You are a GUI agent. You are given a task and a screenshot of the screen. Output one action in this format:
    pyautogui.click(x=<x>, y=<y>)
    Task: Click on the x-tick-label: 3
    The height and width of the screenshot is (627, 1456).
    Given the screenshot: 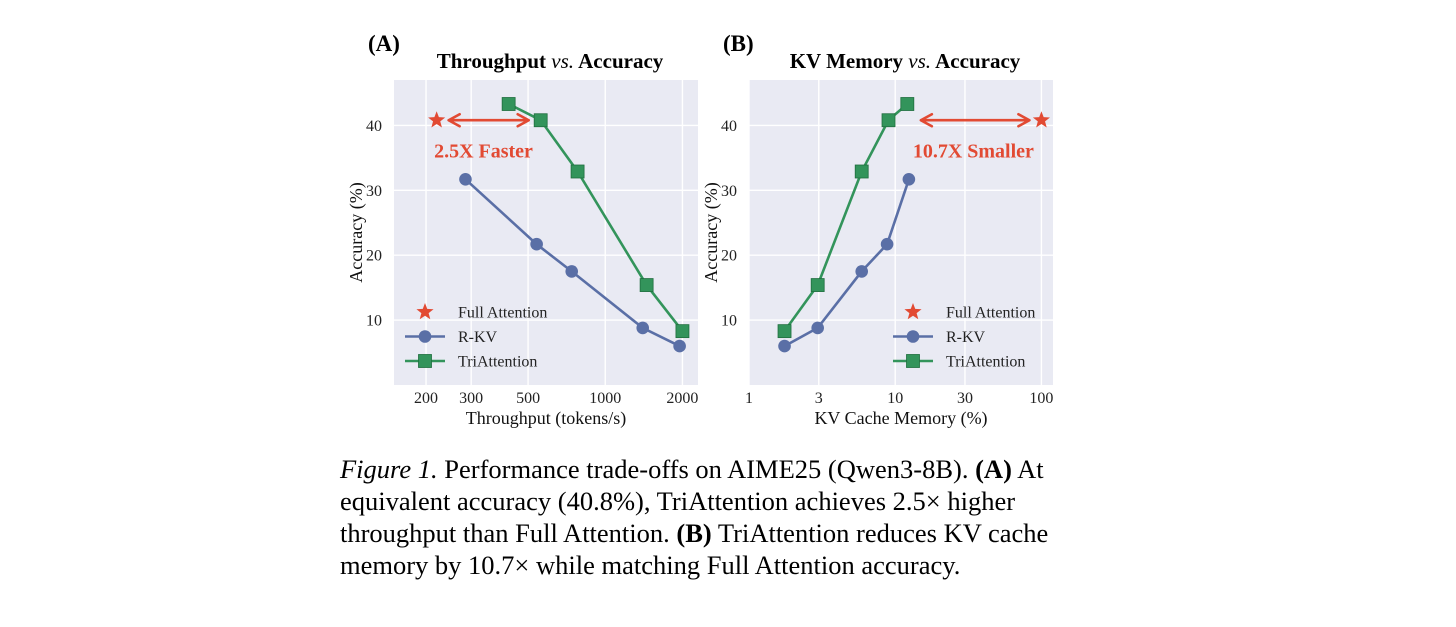 What is the action you would take?
    pyautogui.click(x=819, y=398)
    